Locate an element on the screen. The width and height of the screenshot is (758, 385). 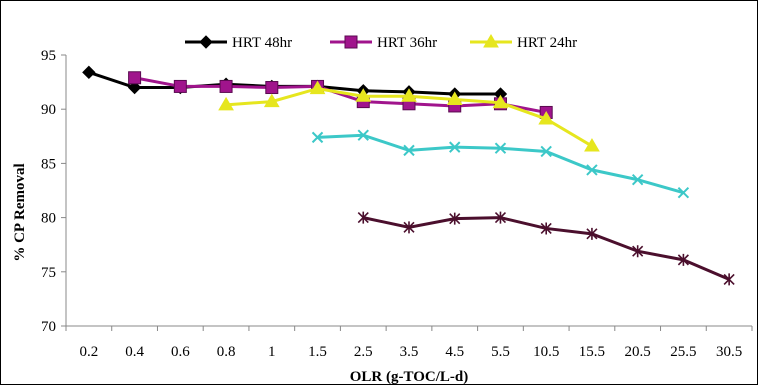
x-tick-label: 2.5 is located at coordinates (363, 352).